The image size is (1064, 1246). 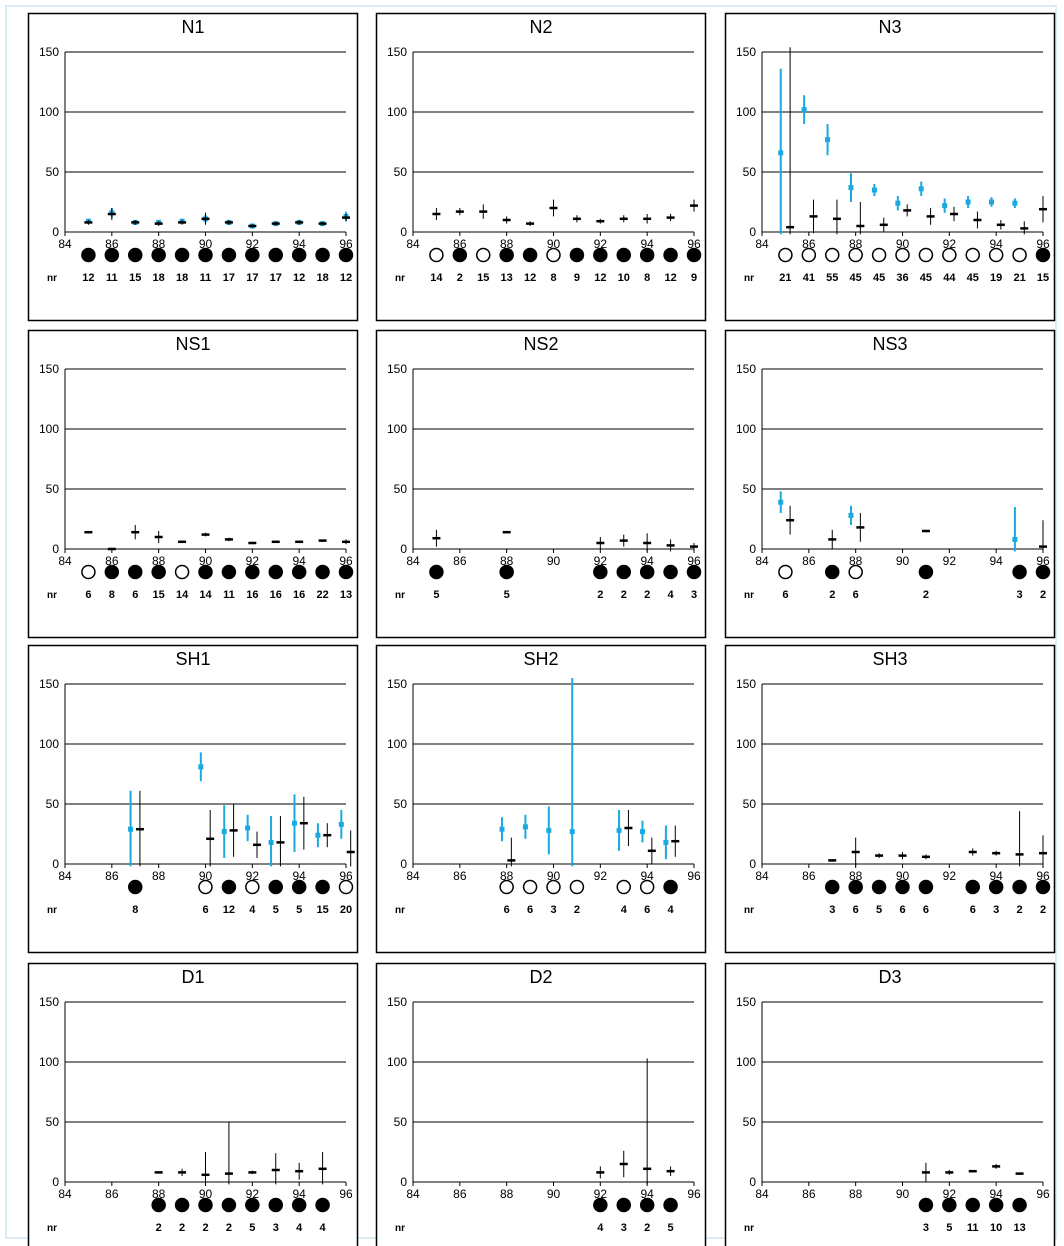 What do you see at coordinates (890, 484) in the screenshot?
I see `panel-ns3: NS3 0 50 100 150 84 86 88 90 92 94 96 nr 6 2 6 2 3 2` at bounding box center [890, 484].